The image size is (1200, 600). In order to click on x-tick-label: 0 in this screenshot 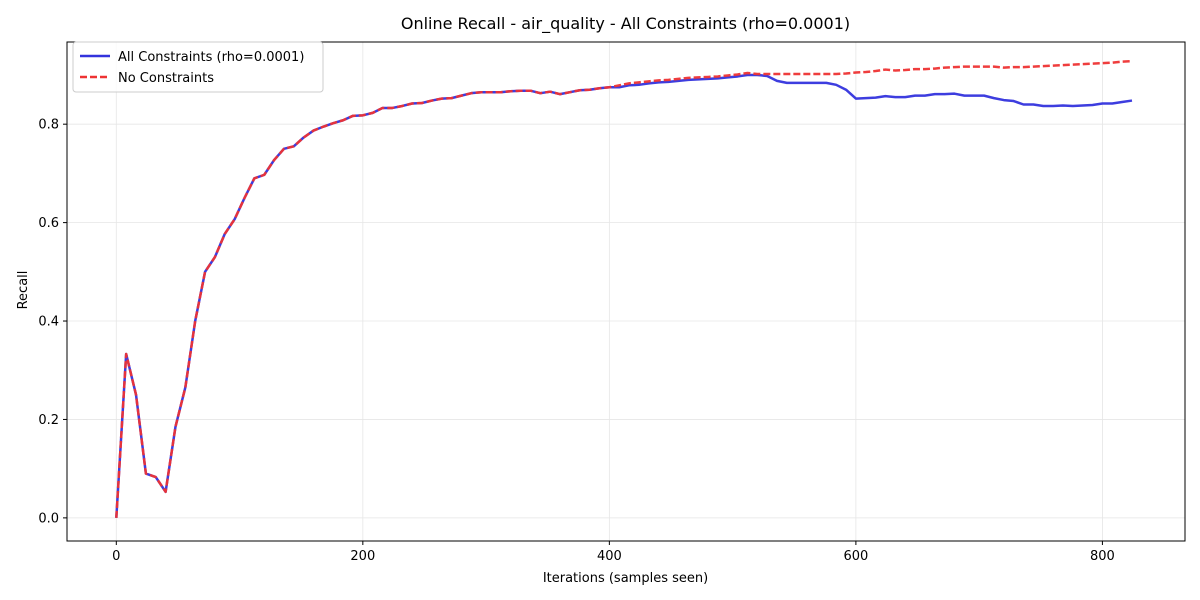, I will do `click(116, 556)`.